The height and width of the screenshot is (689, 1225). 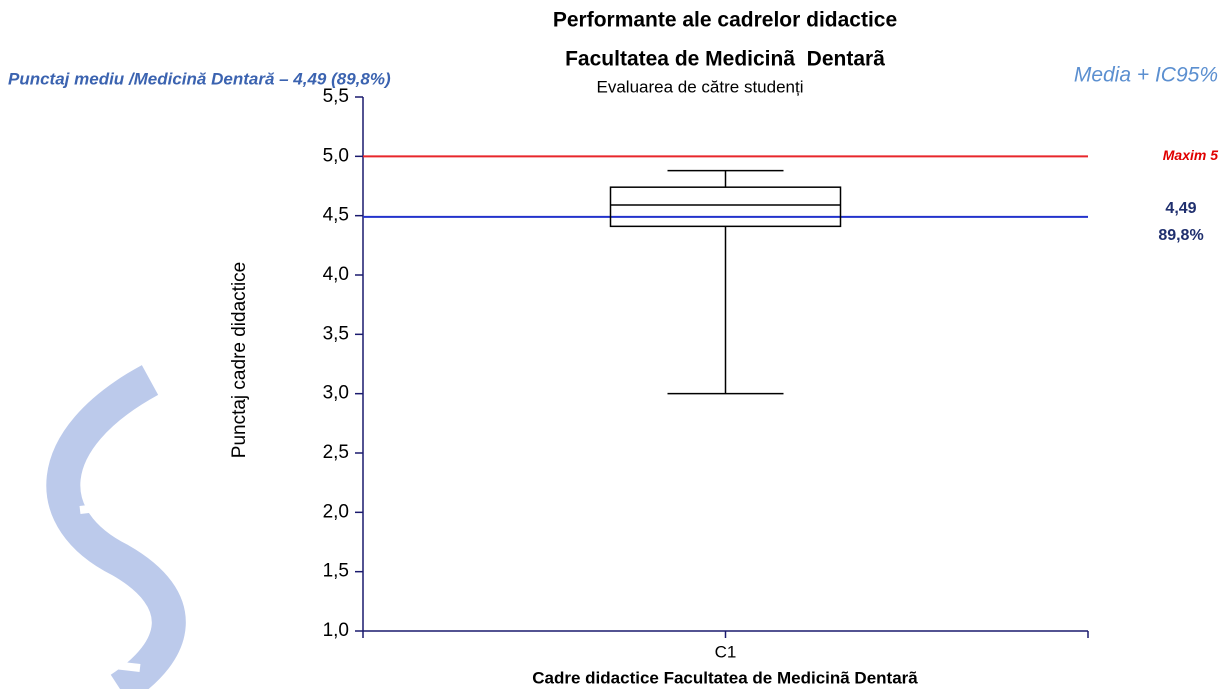 What do you see at coordinates (239, 360) in the screenshot?
I see `y-axis-title: Punctaj cadre didactice` at bounding box center [239, 360].